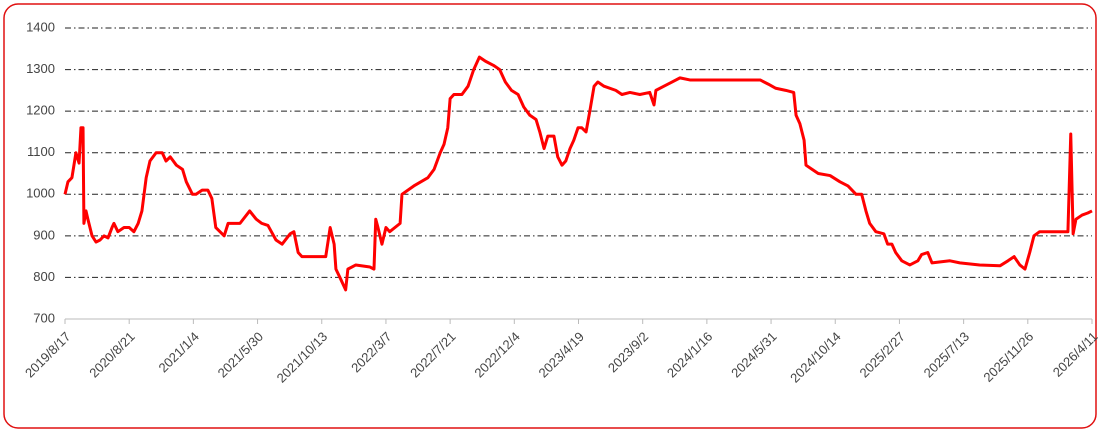 The image size is (1100, 437). What do you see at coordinates (40, 110) in the screenshot?
I see `y-tick-label: 1200` at bounding box center [40, 110].